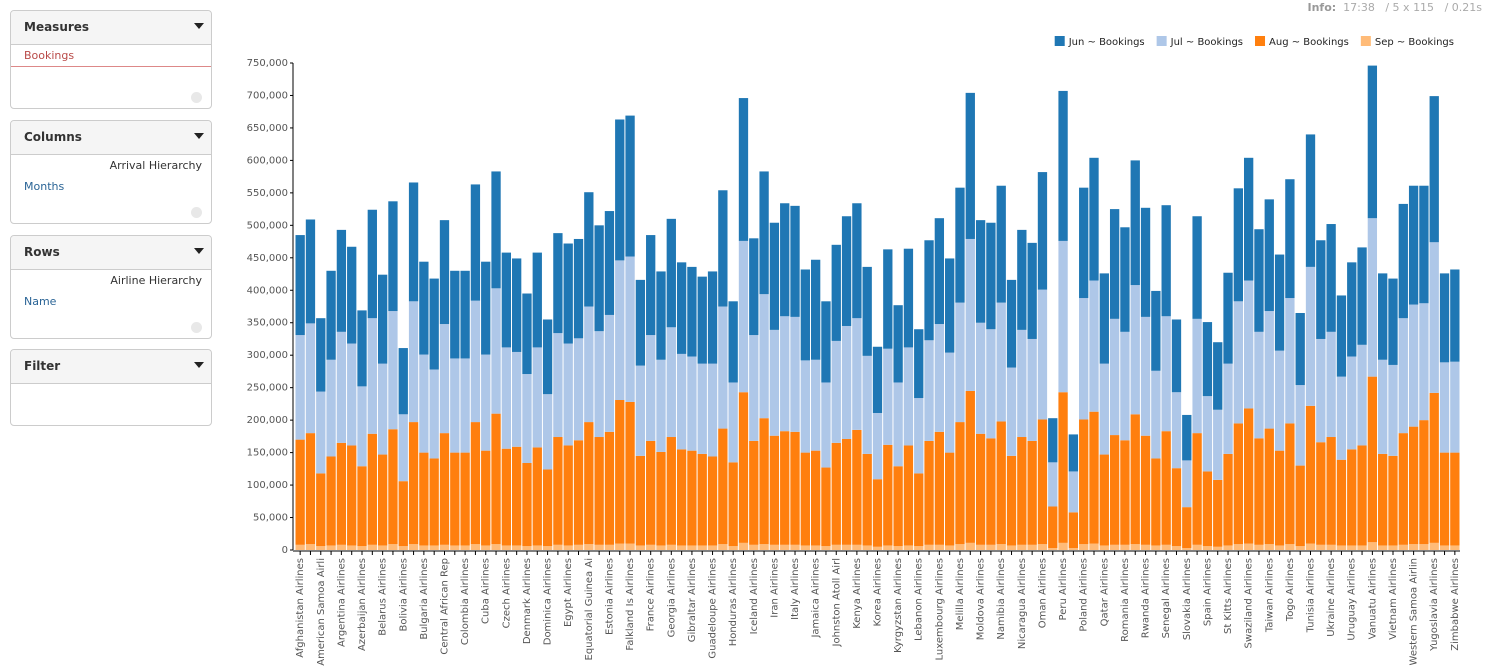 The image size is (1491, 670). I want to click on row-item: Name, so click(40, 301).